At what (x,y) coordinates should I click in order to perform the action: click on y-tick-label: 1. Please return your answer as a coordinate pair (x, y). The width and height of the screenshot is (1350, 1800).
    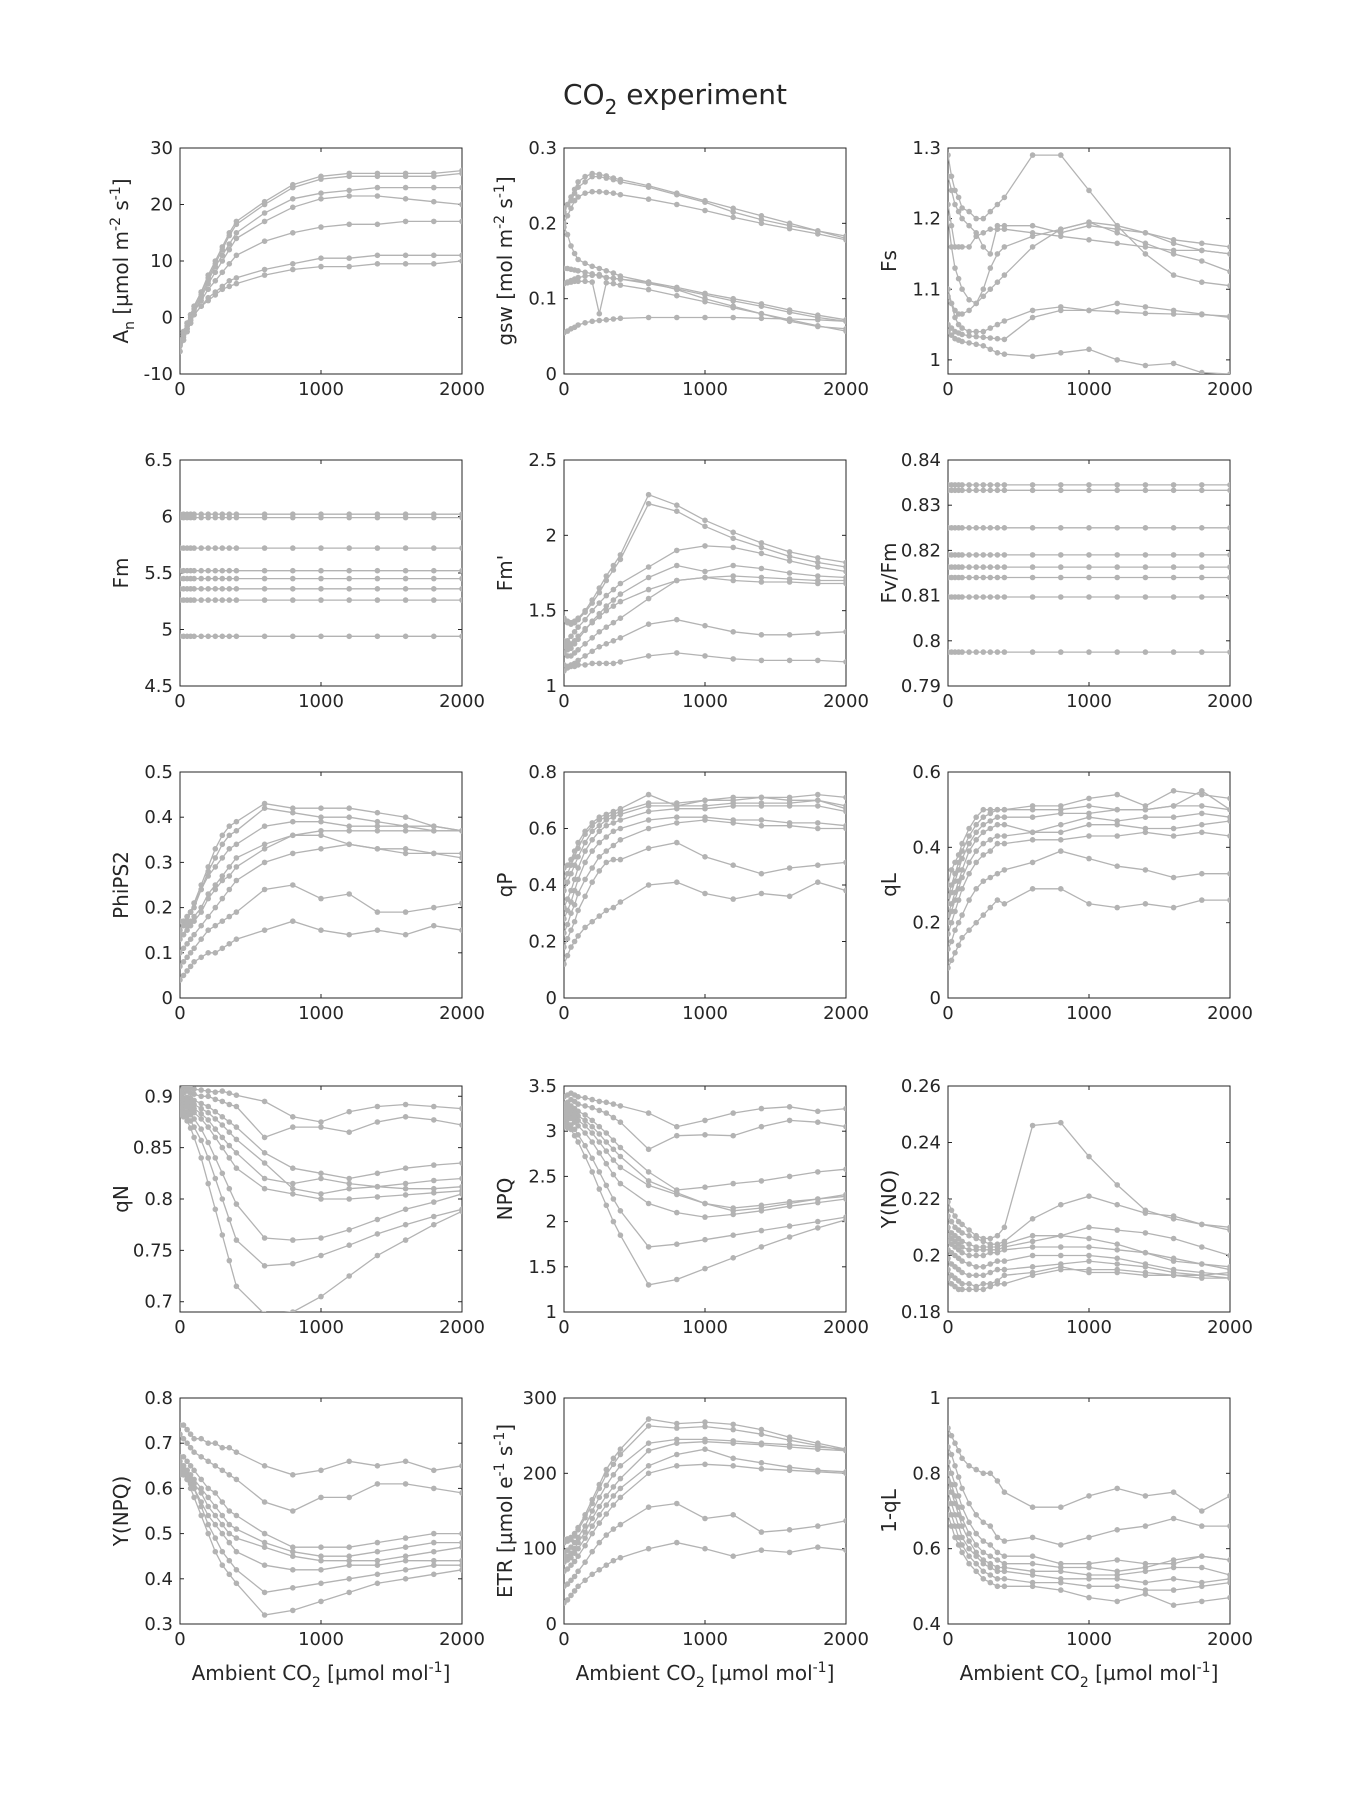
    Looking at the image, I should click on (935, 360).